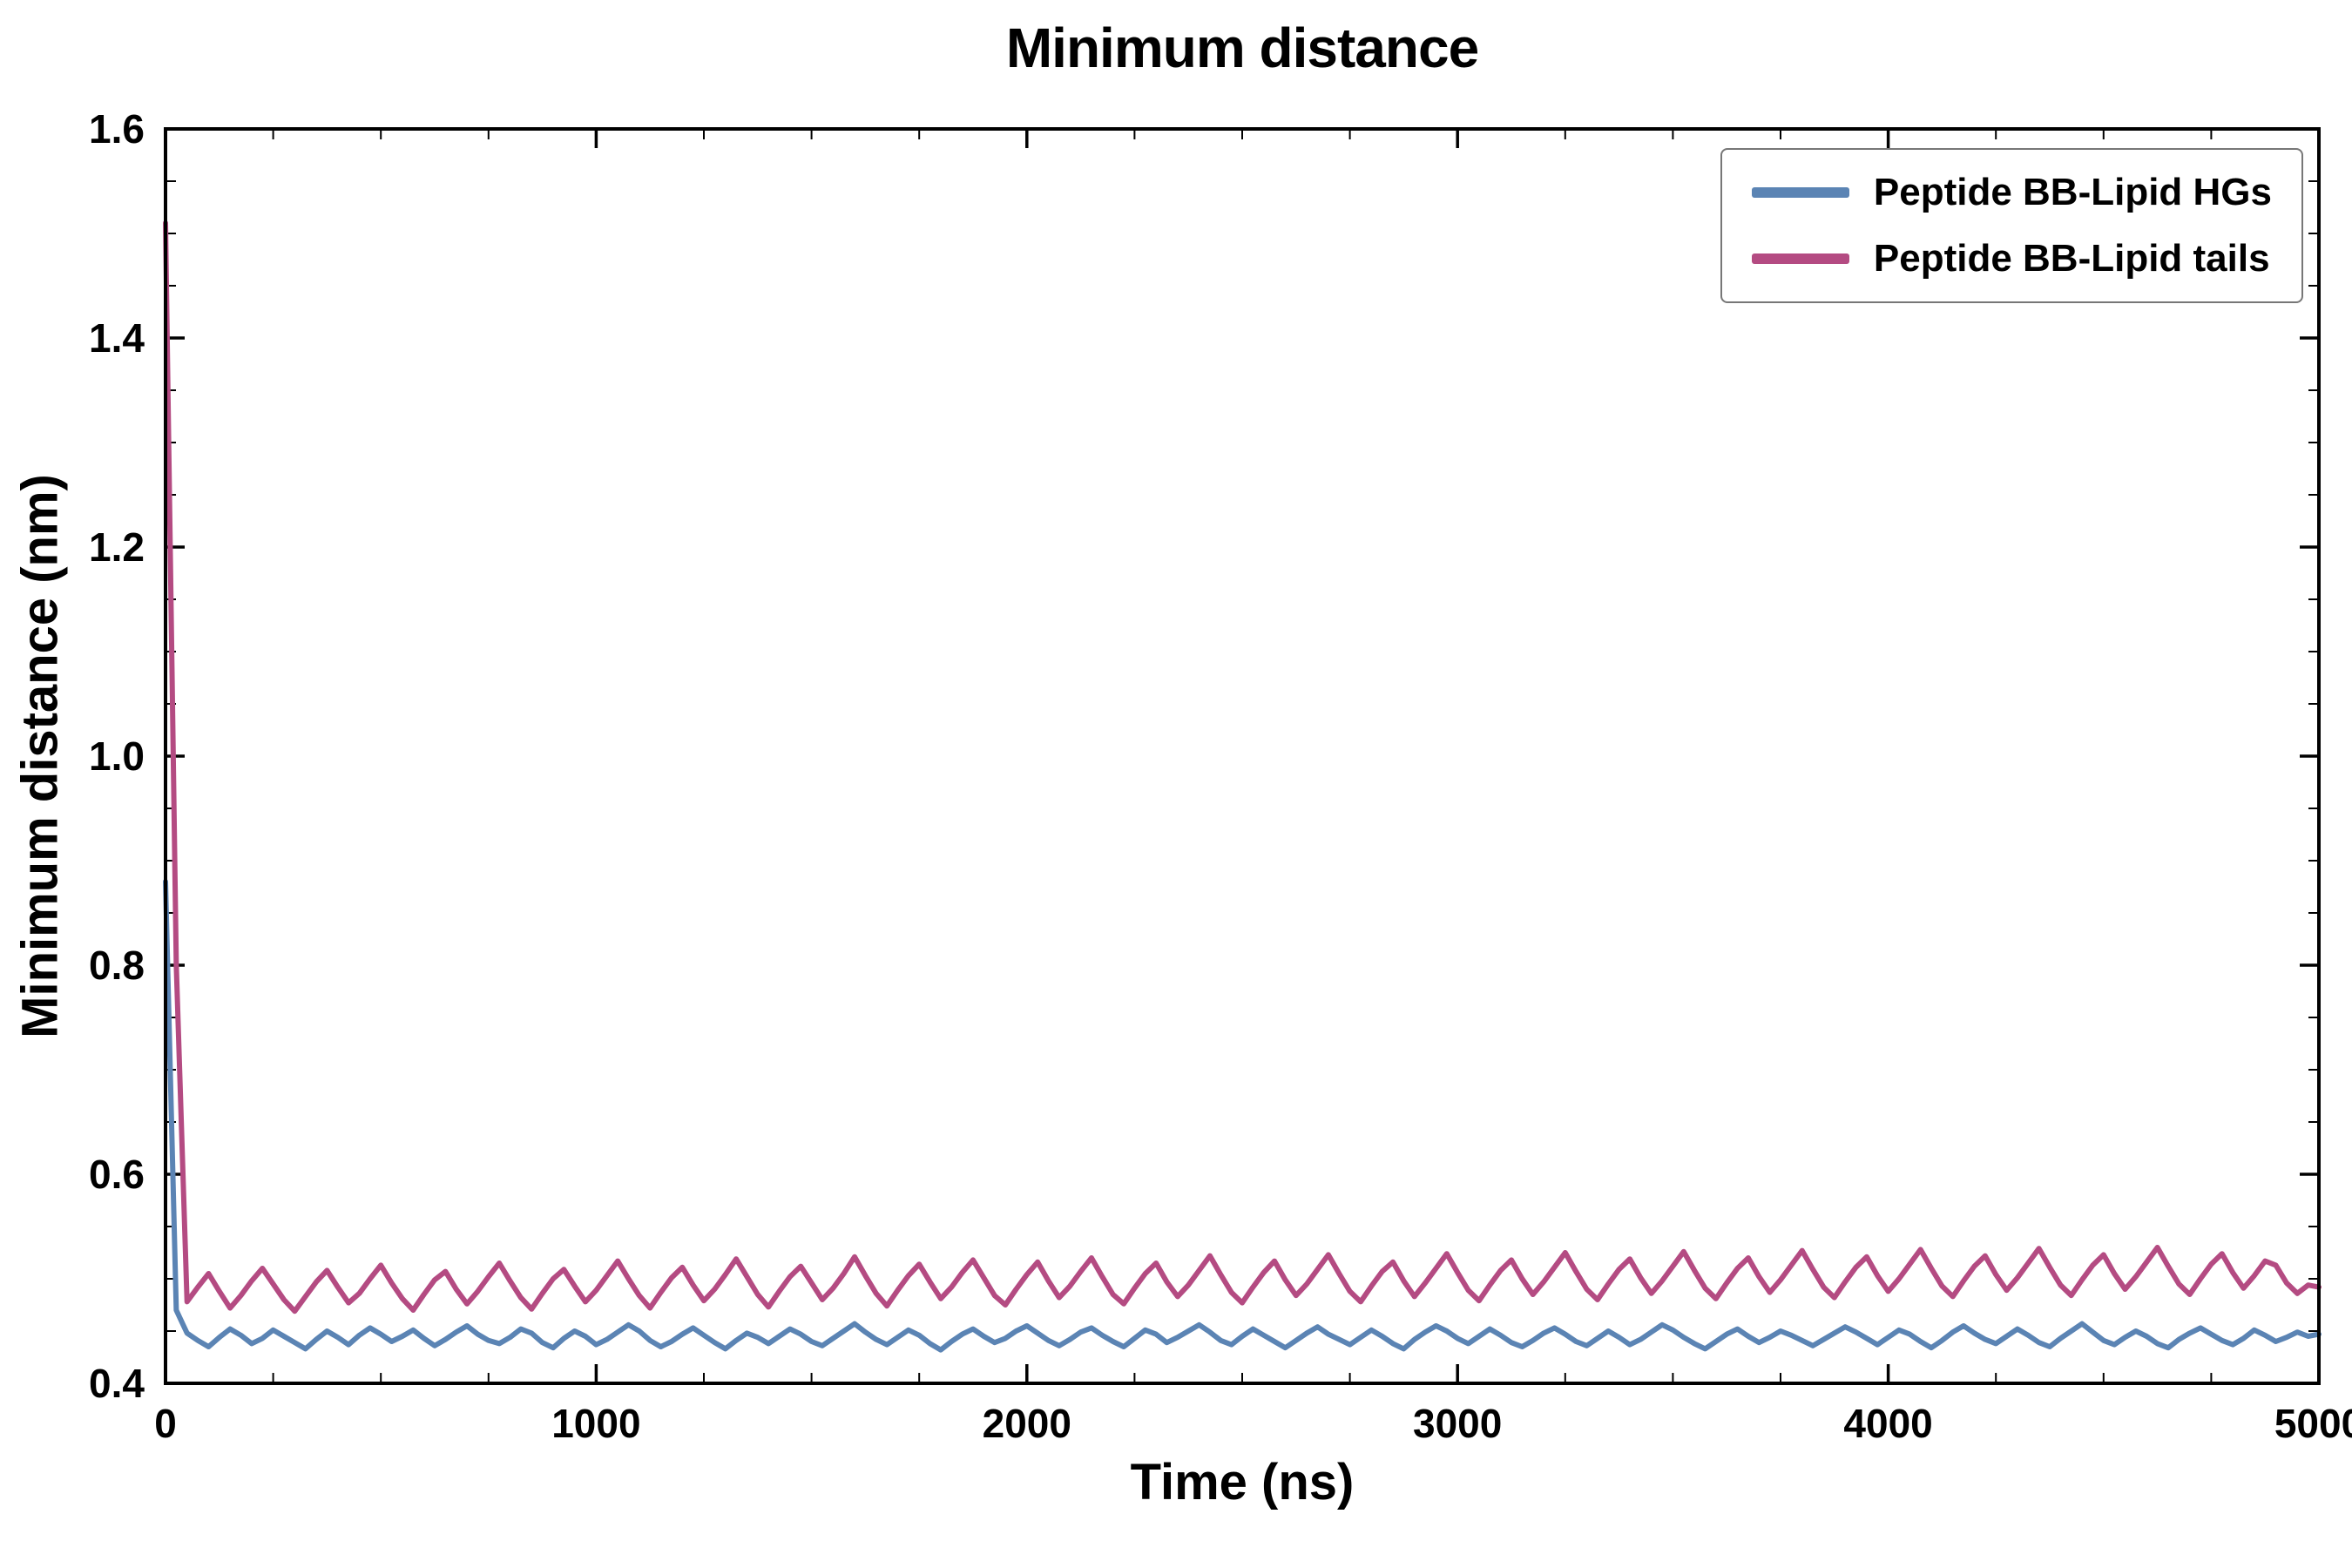  Describe the element at coordinates (1887, 1423) in the screenshot. I see `x-tick-label: 4000` at that location.